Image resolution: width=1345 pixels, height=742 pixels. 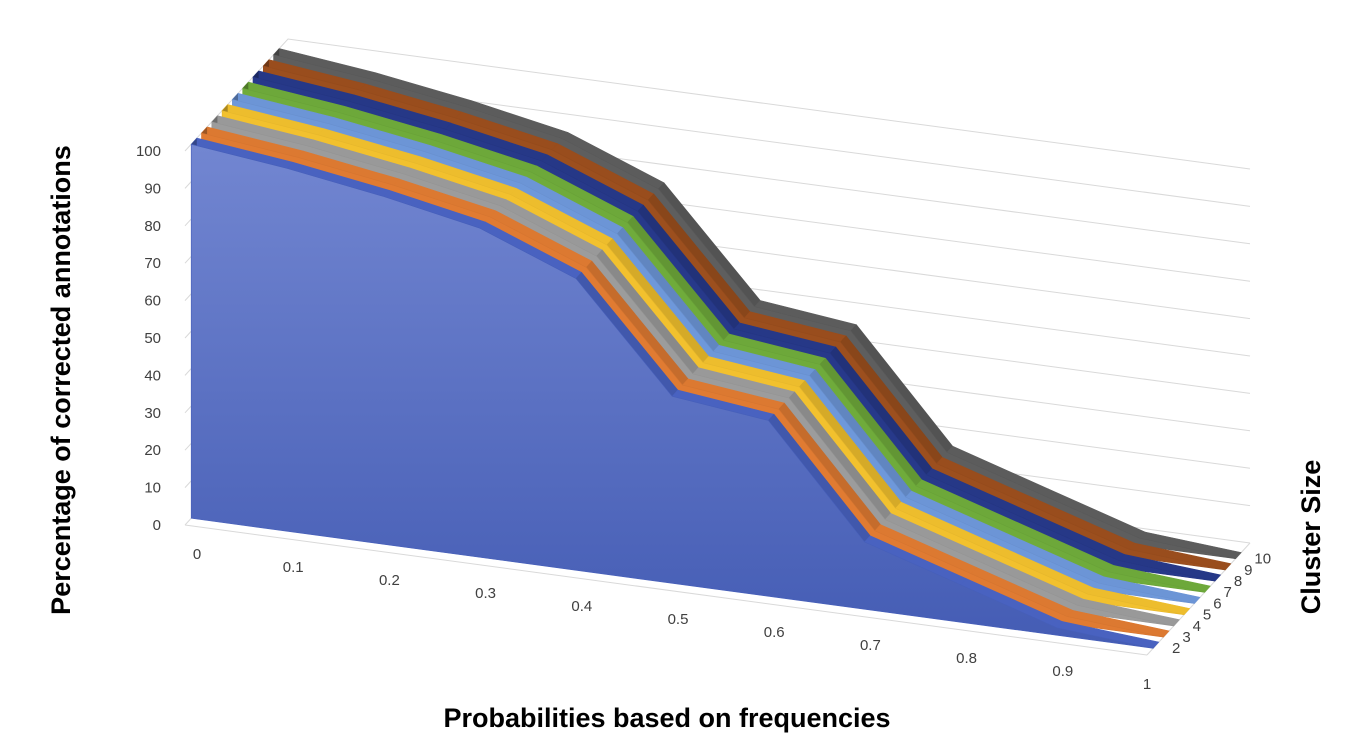 What do you see at coordinates (485, 593) in the screenshot?
I see `x-tick-label: 0.3` at bounding box center [485, 593].